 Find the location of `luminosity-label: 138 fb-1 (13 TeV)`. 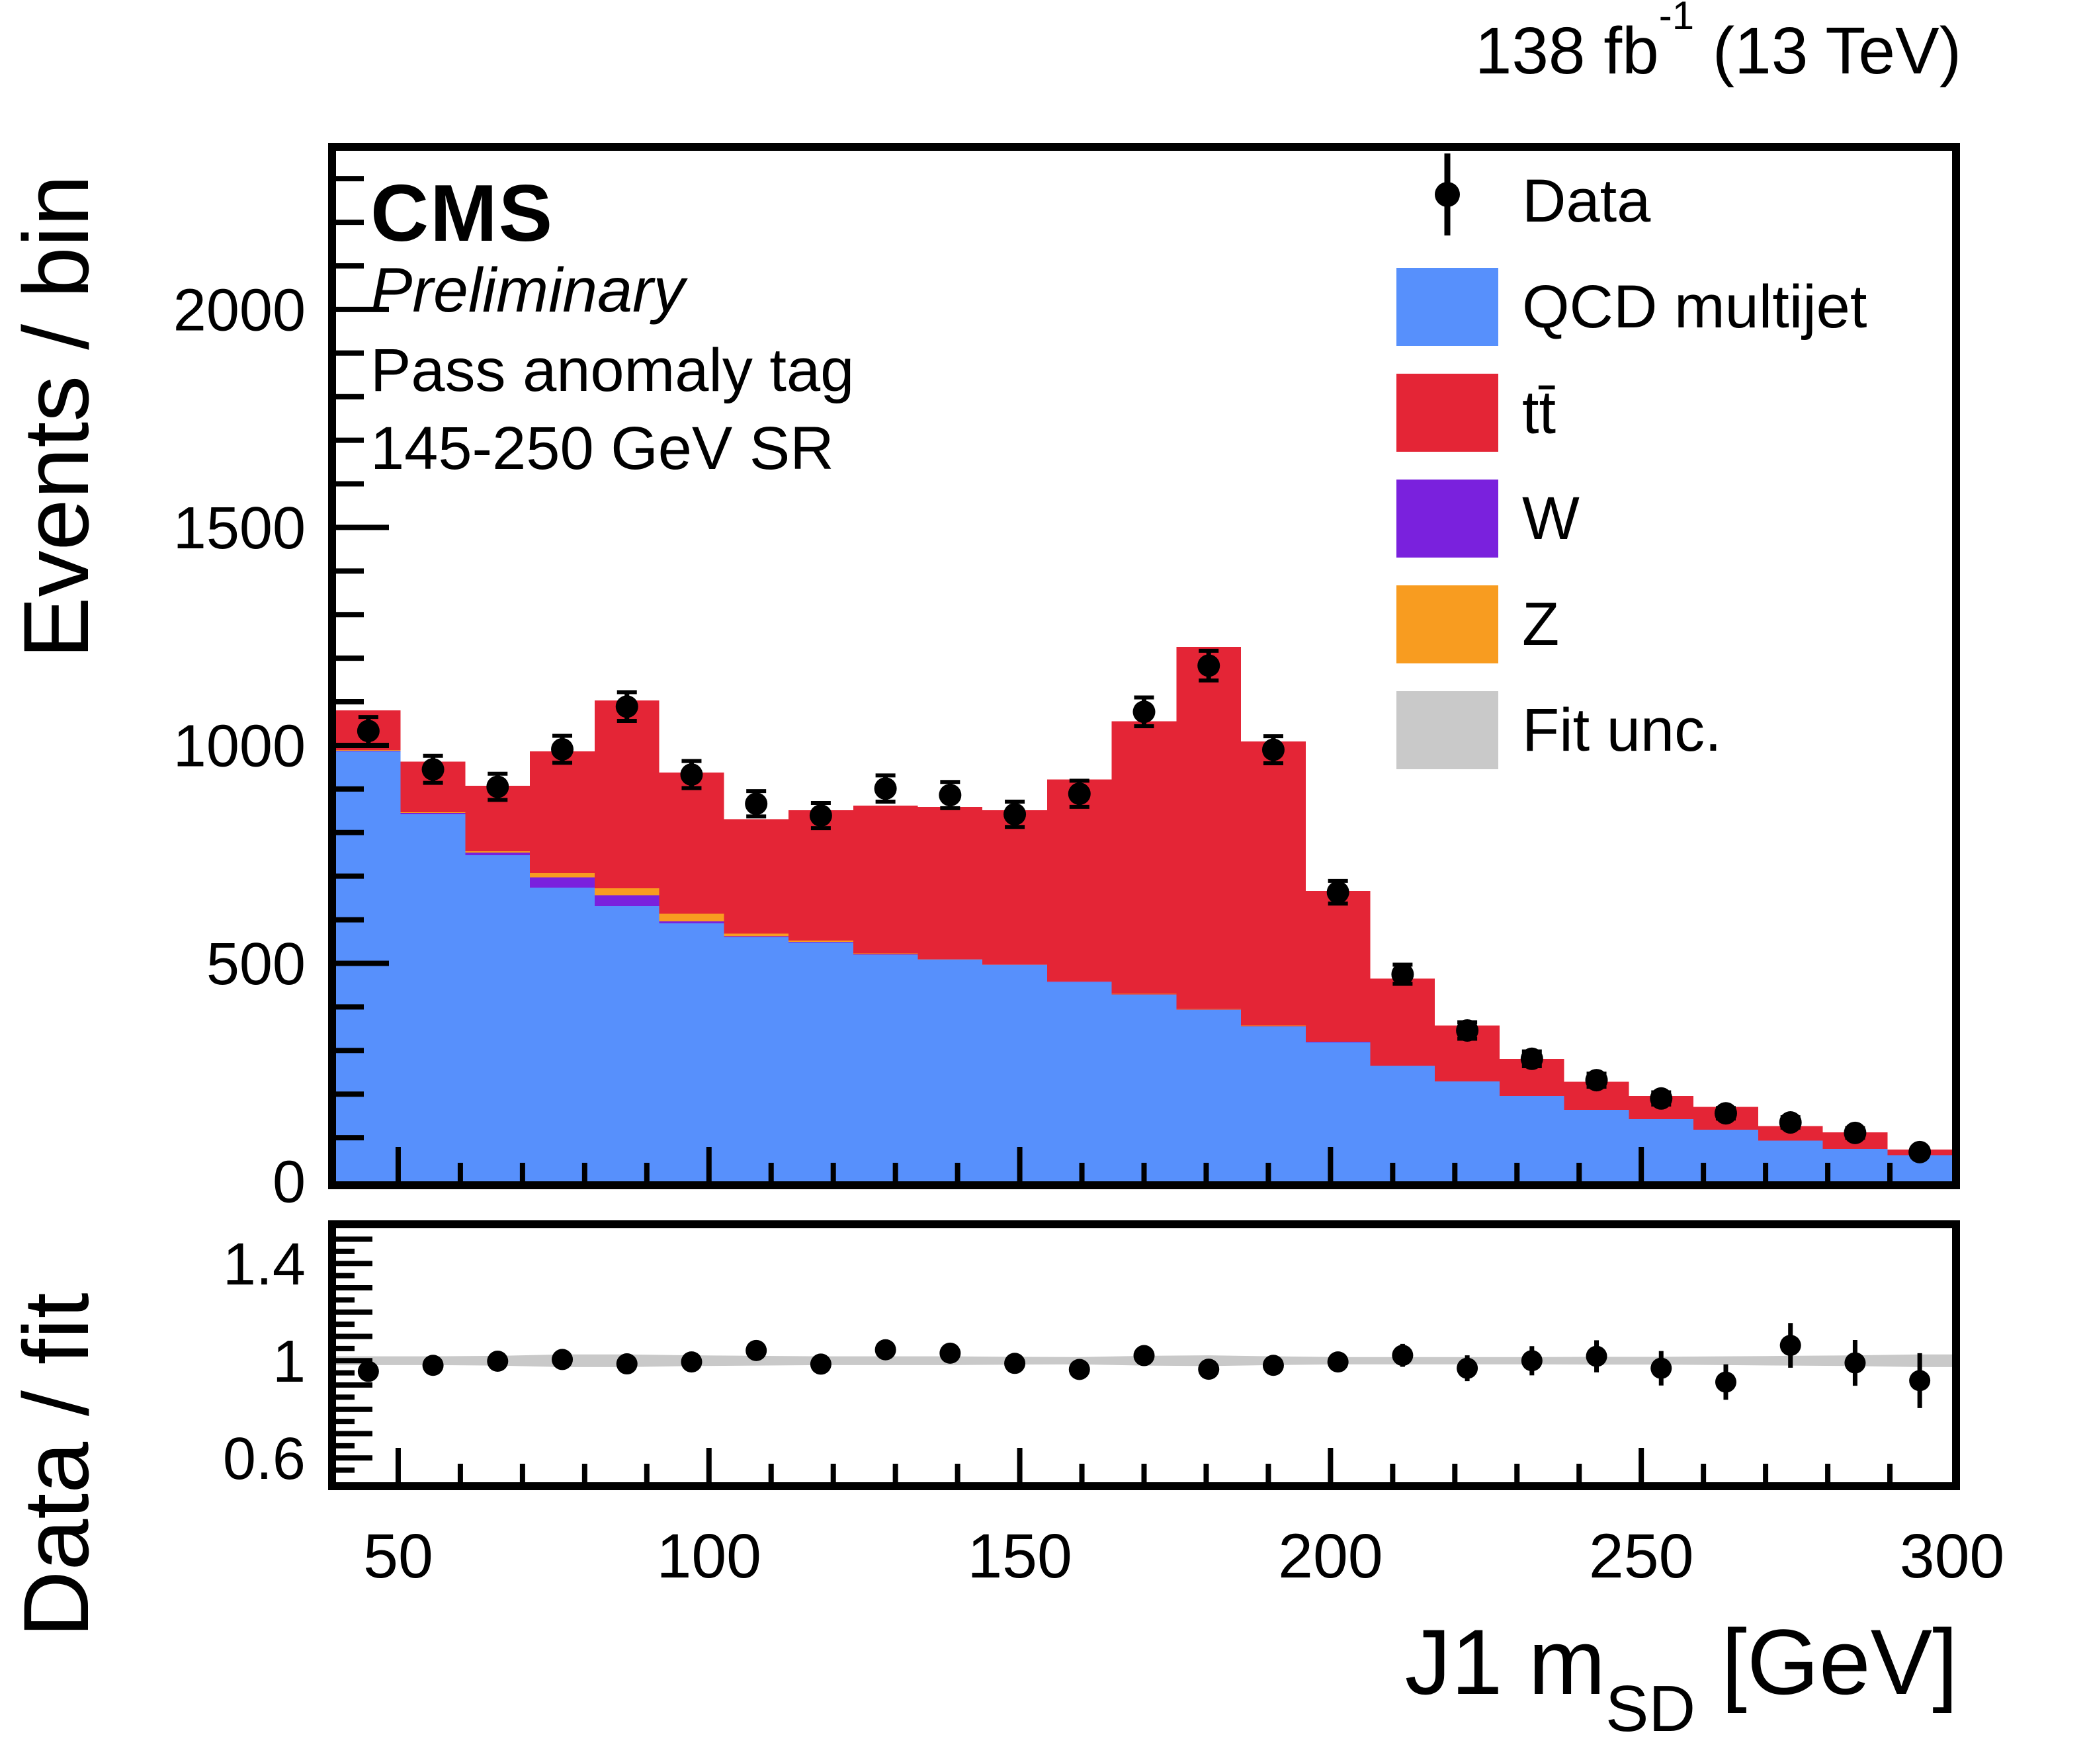

luminosity-label: 138 fb-1 (13 TeV) is located at coordinates (1718, 44).